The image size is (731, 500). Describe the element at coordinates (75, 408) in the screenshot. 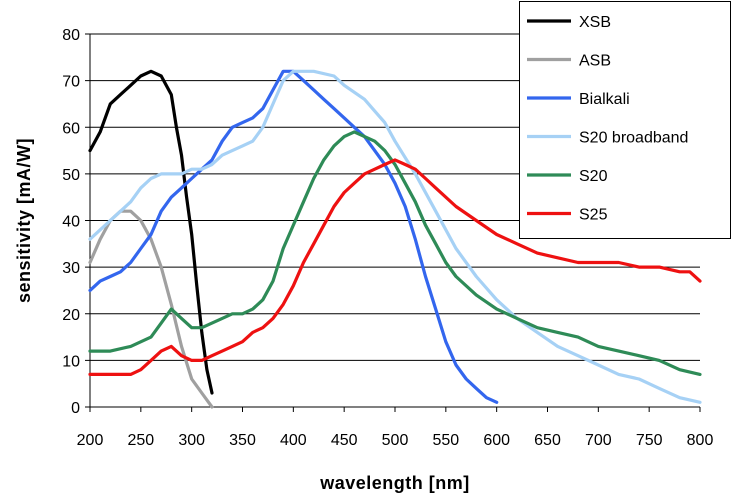

I see `y-tick-label: 0` at that location.